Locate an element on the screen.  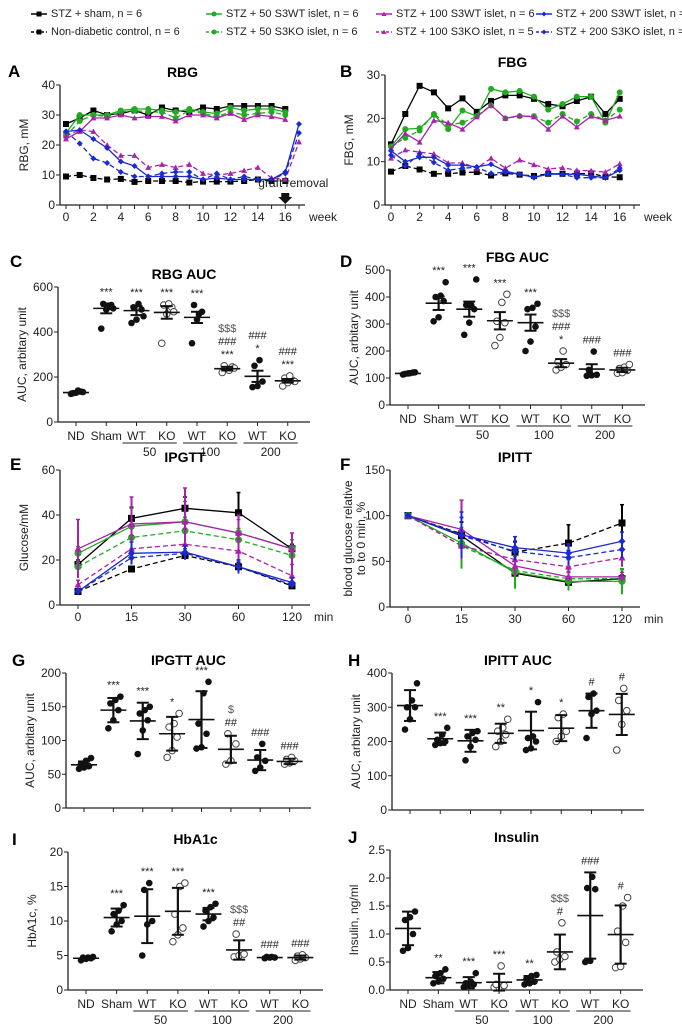
x-tick-label: 4 is located at coordinates (448, 217).